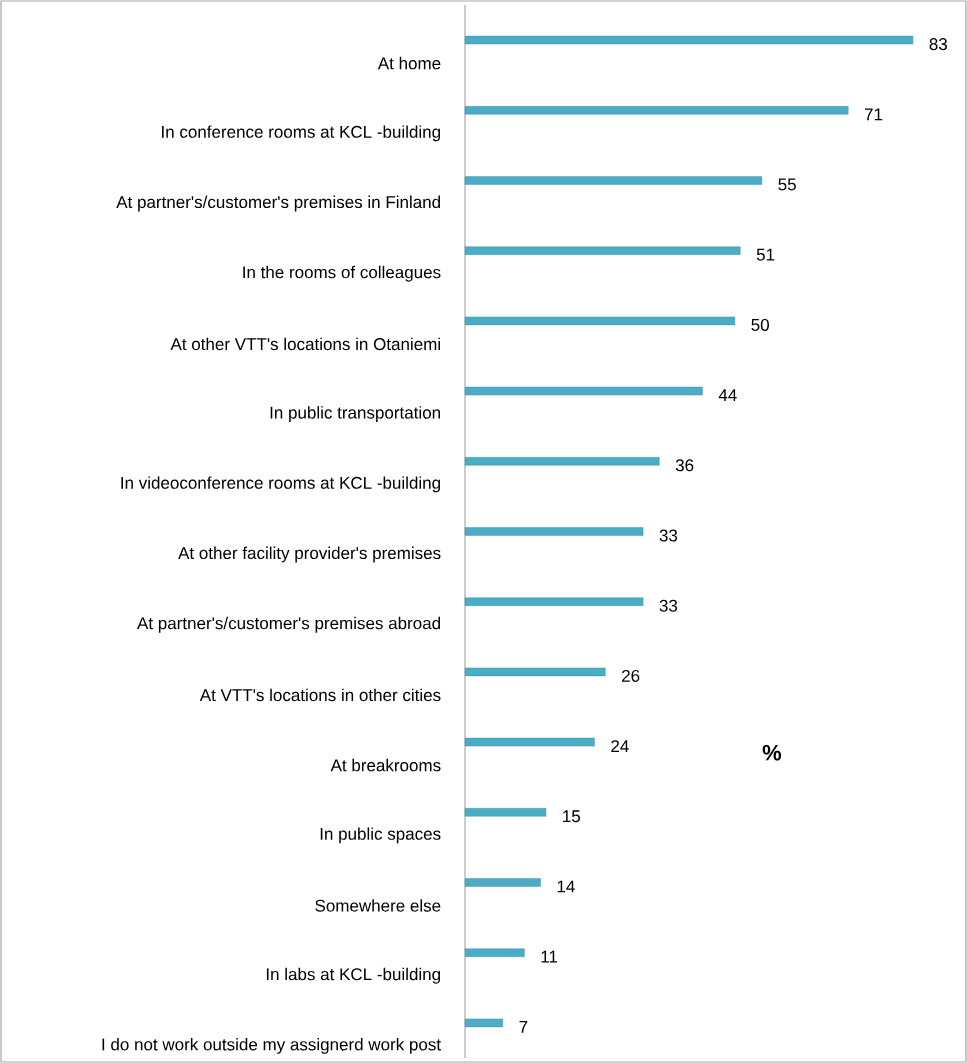 The image size is (967, 1063). What do you see at coordinates (320, 695) in the screenshot?
I see `y-tick-label: At VTT's locations in other cities` at bounding box center [320, 695].